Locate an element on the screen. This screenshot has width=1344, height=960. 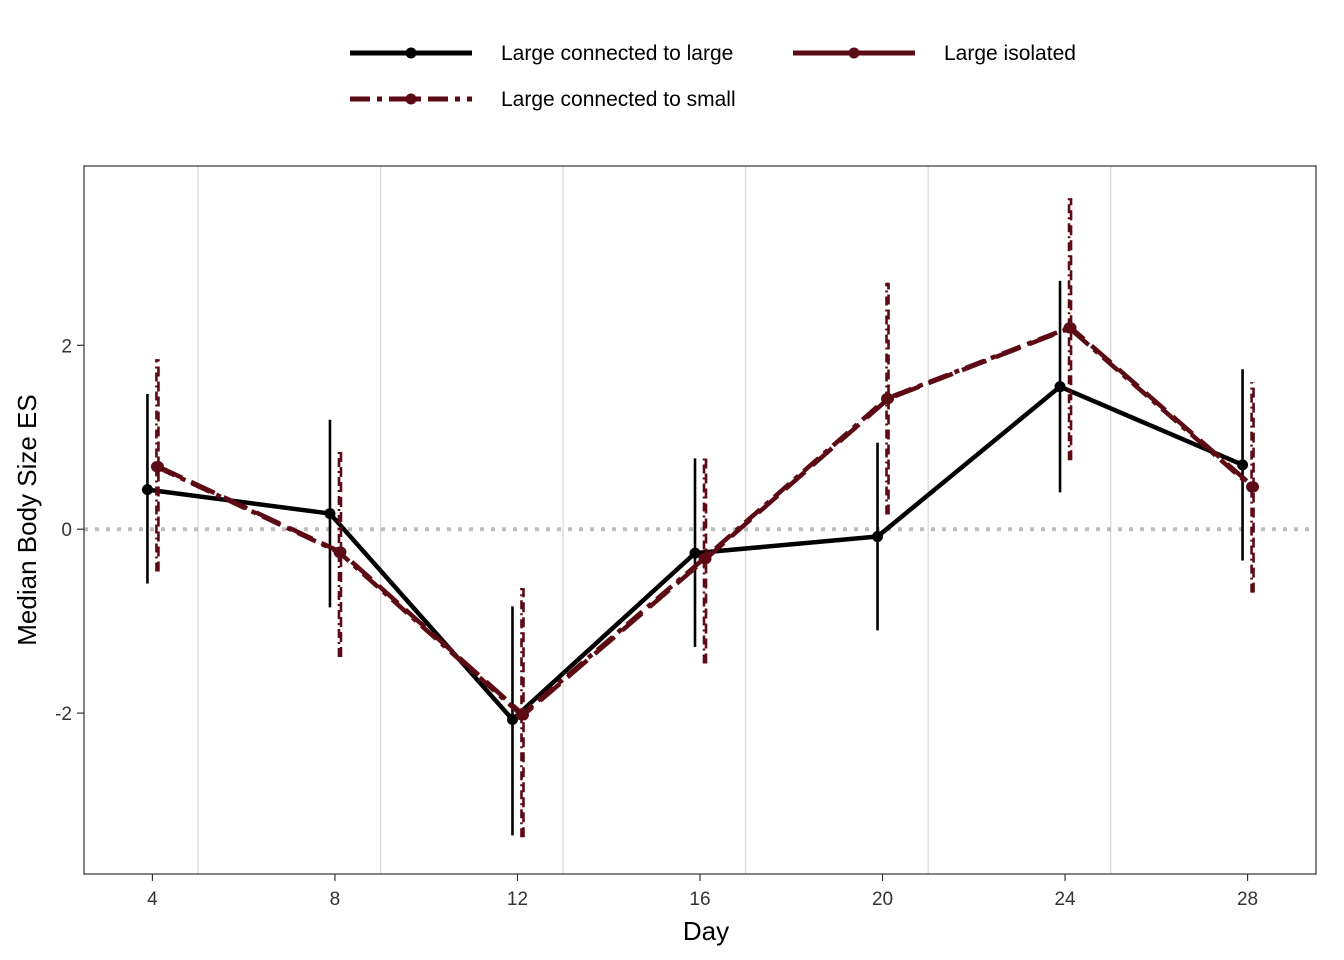
y-axis: -2 0 2 is located at coordinates (69, 530).